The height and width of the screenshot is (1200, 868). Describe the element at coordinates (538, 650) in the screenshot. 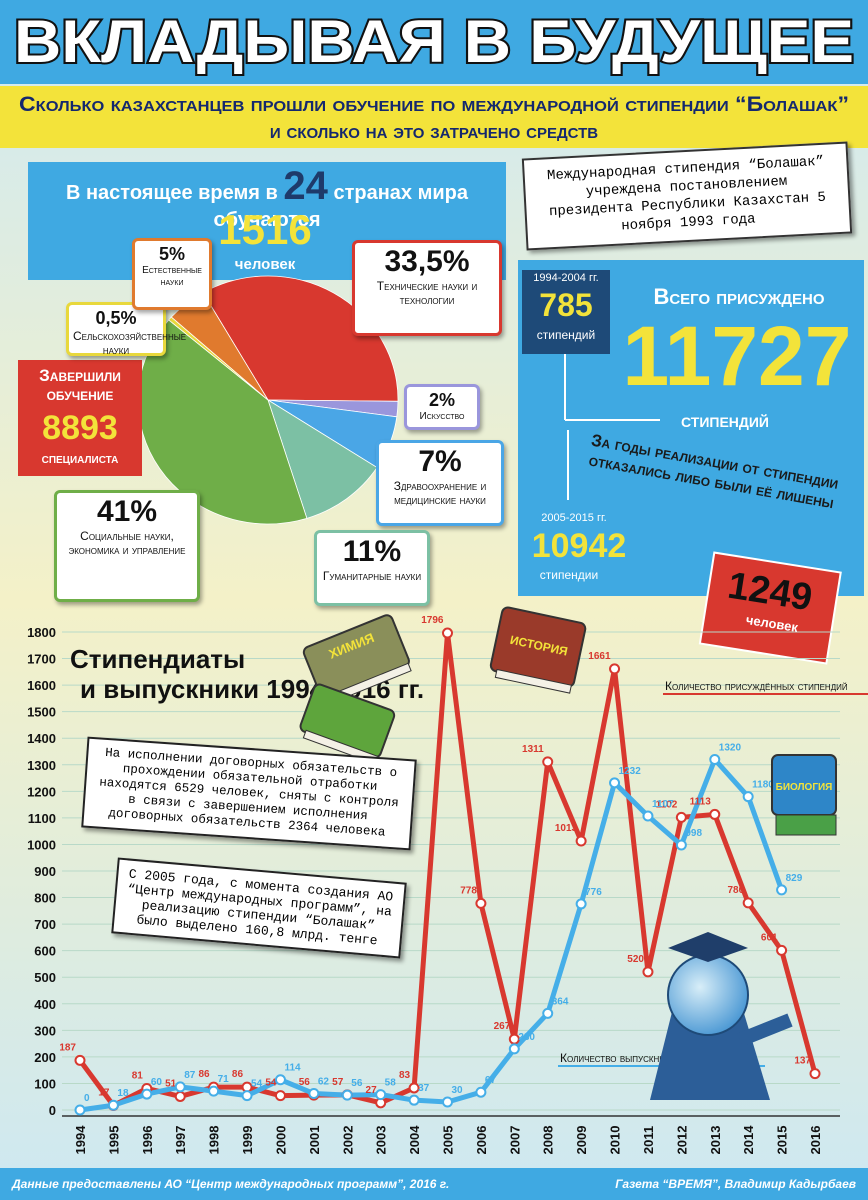

I see `book: ИСТОРИЯ` at that location.